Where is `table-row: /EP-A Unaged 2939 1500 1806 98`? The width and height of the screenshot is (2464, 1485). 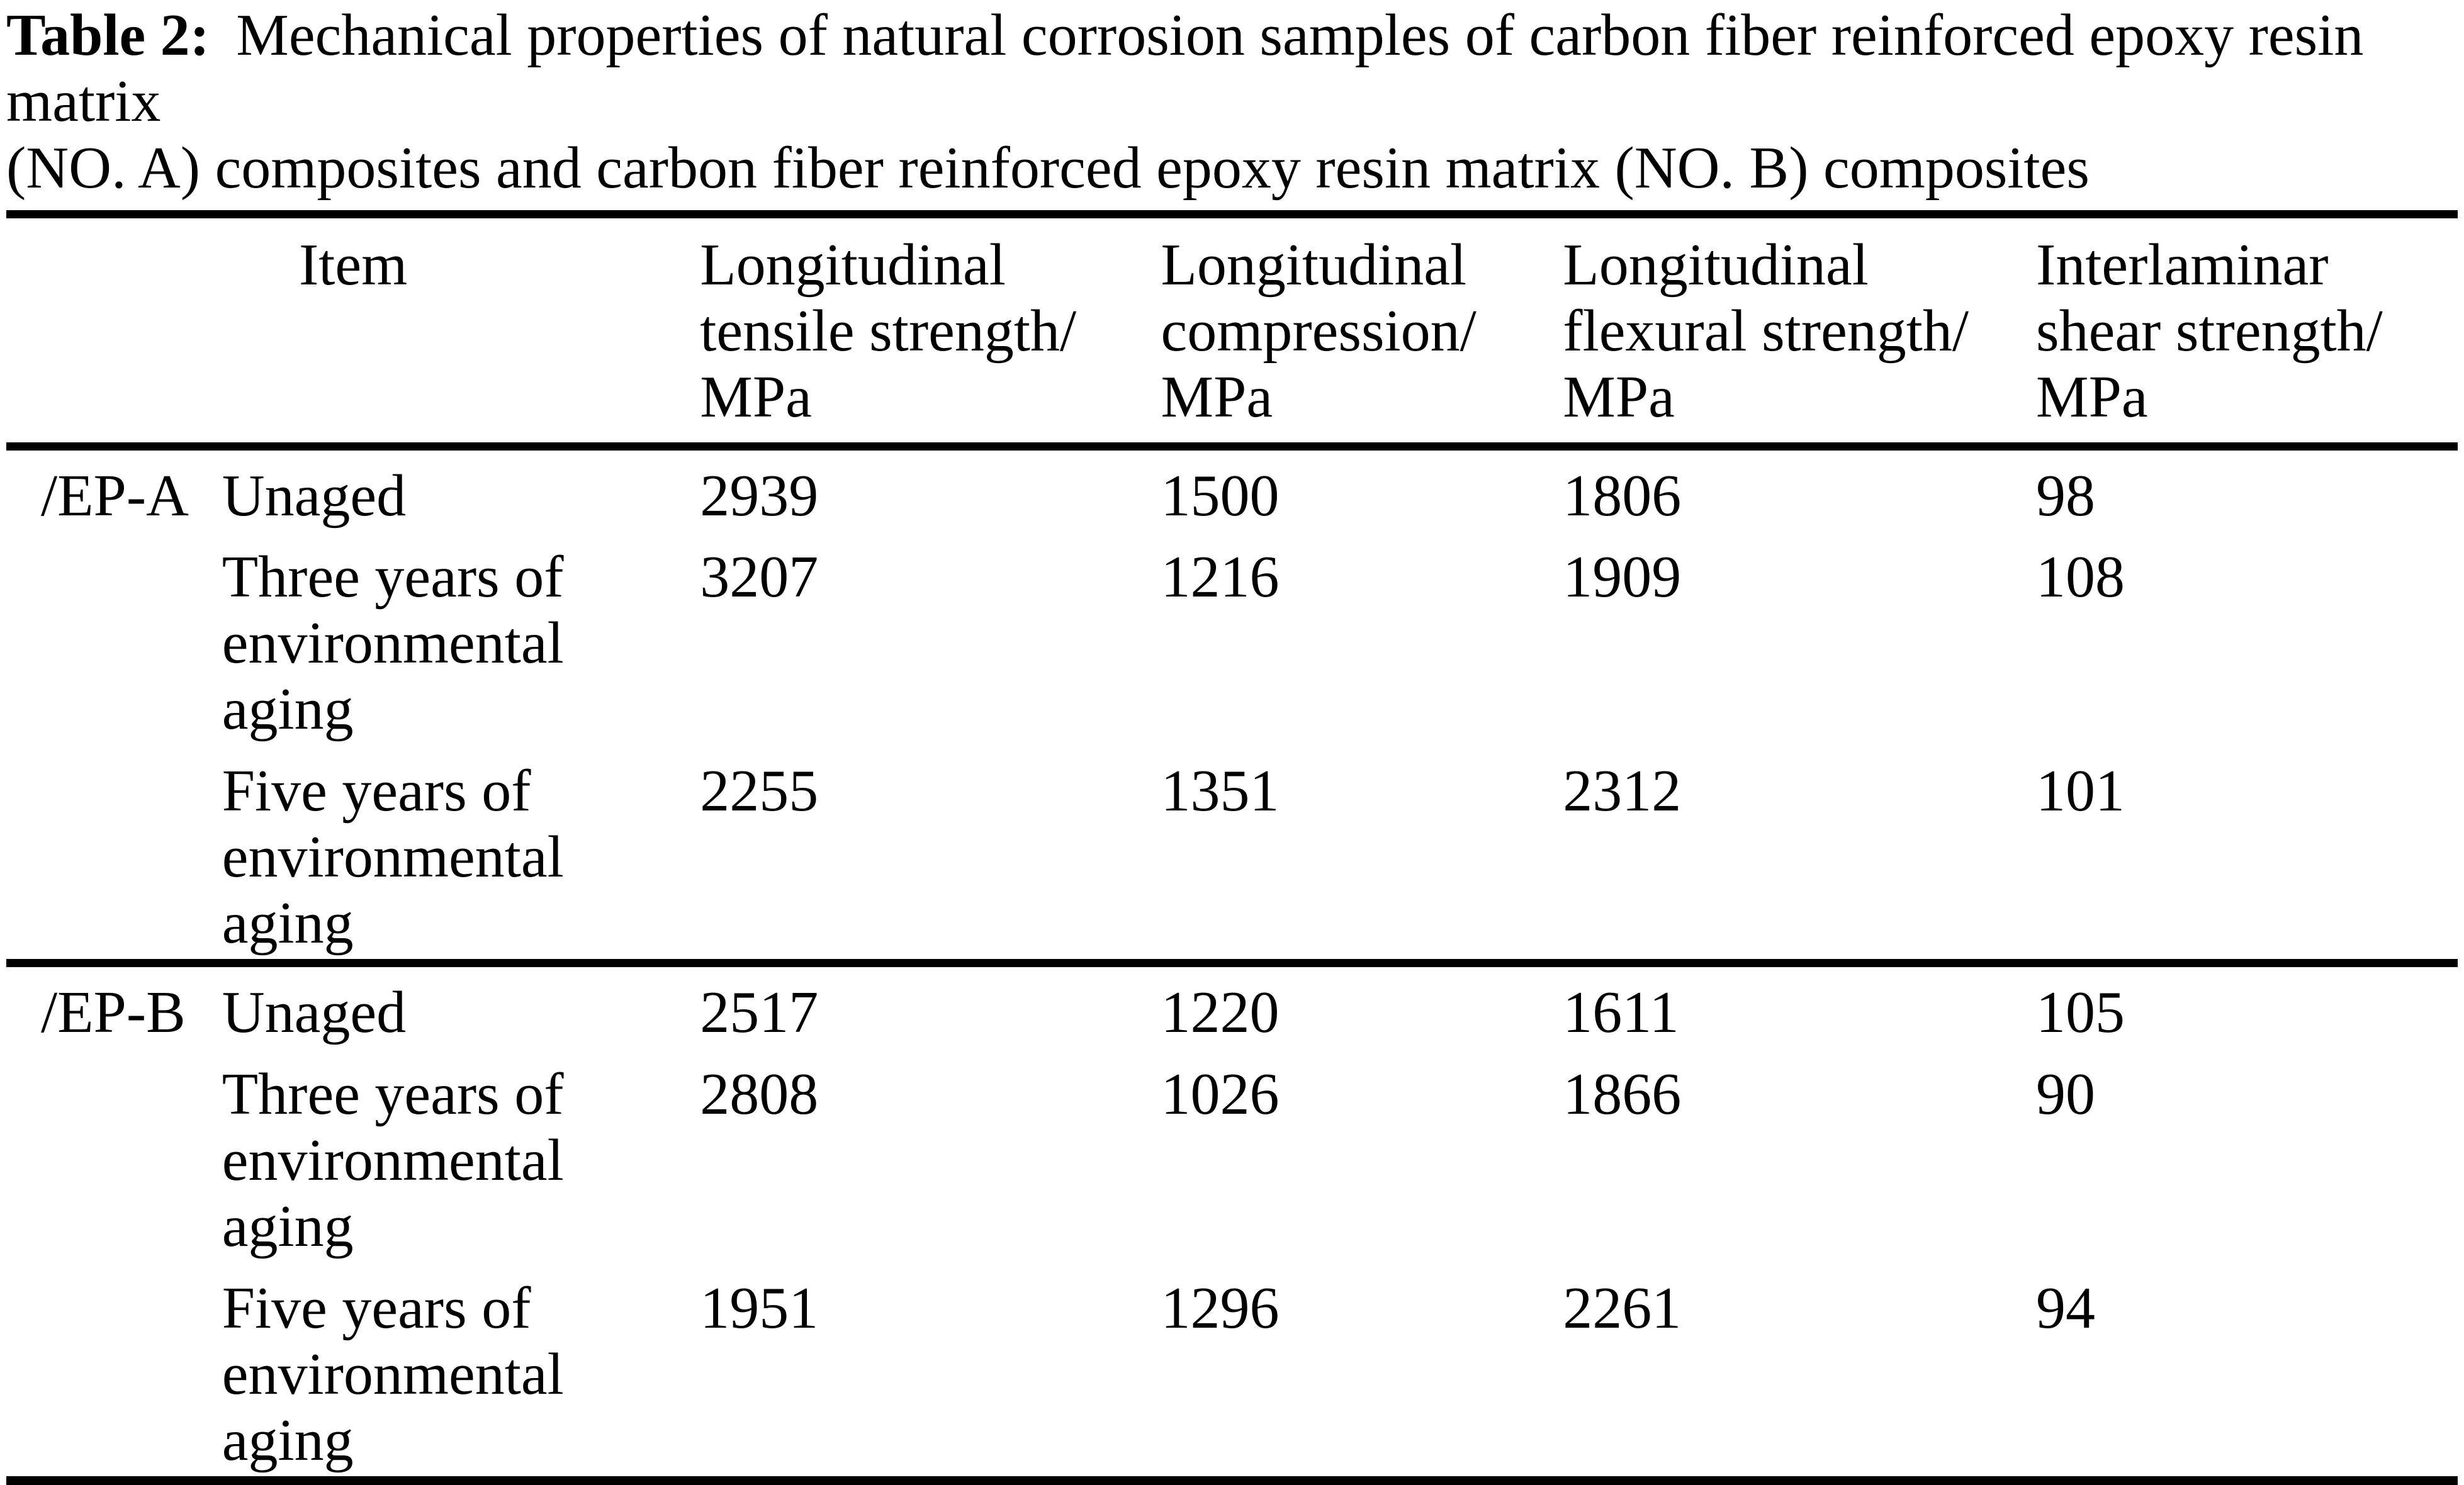 table-row: /EP-A Unaged 2939 1500 1806 98 is located at coordinates (1232, 489).